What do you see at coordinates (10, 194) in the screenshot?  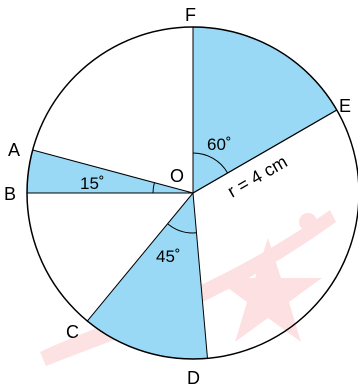 I see `label-point-b: B` at bounding box center [10, 194].